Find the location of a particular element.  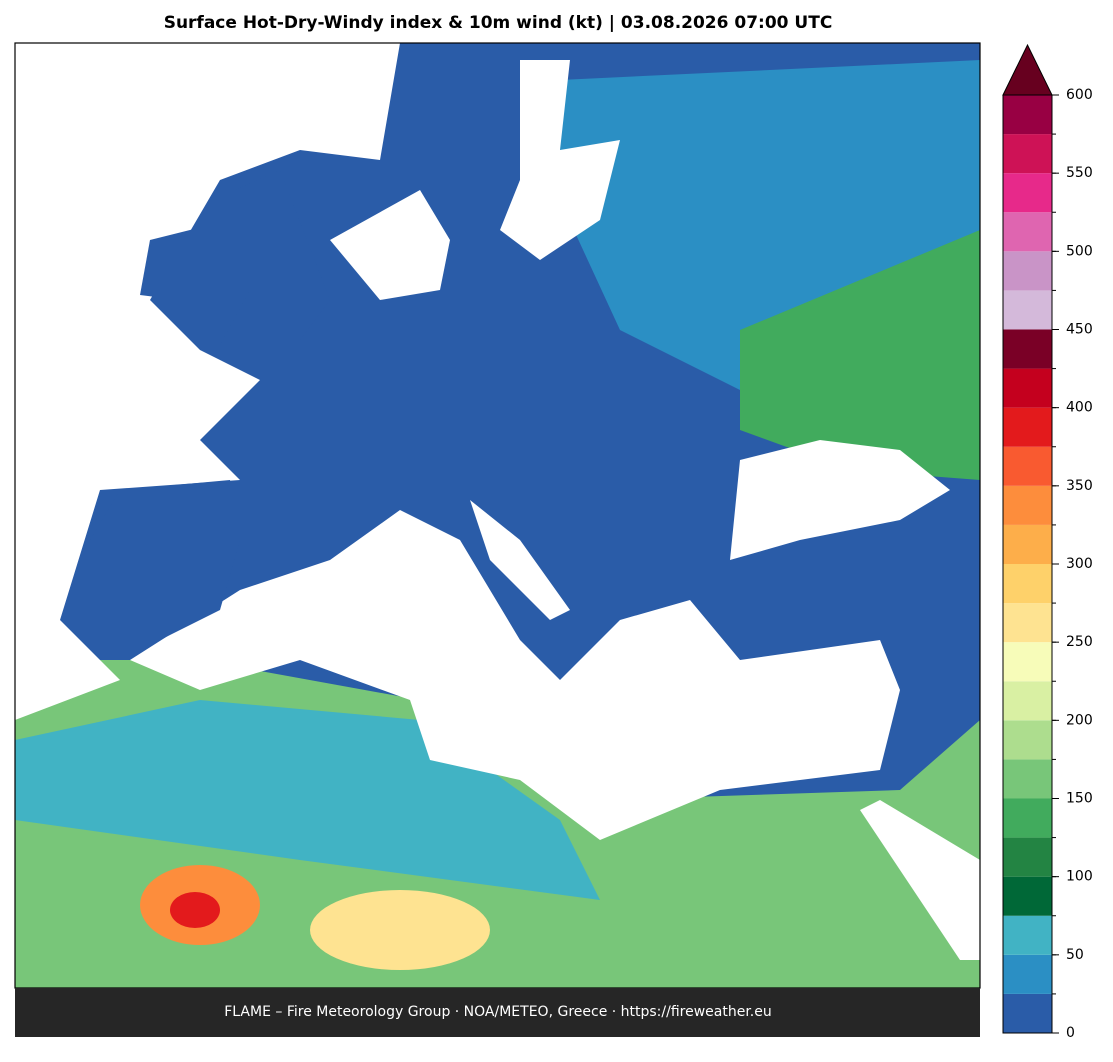

sea-north is located at coordinates (390, 245).